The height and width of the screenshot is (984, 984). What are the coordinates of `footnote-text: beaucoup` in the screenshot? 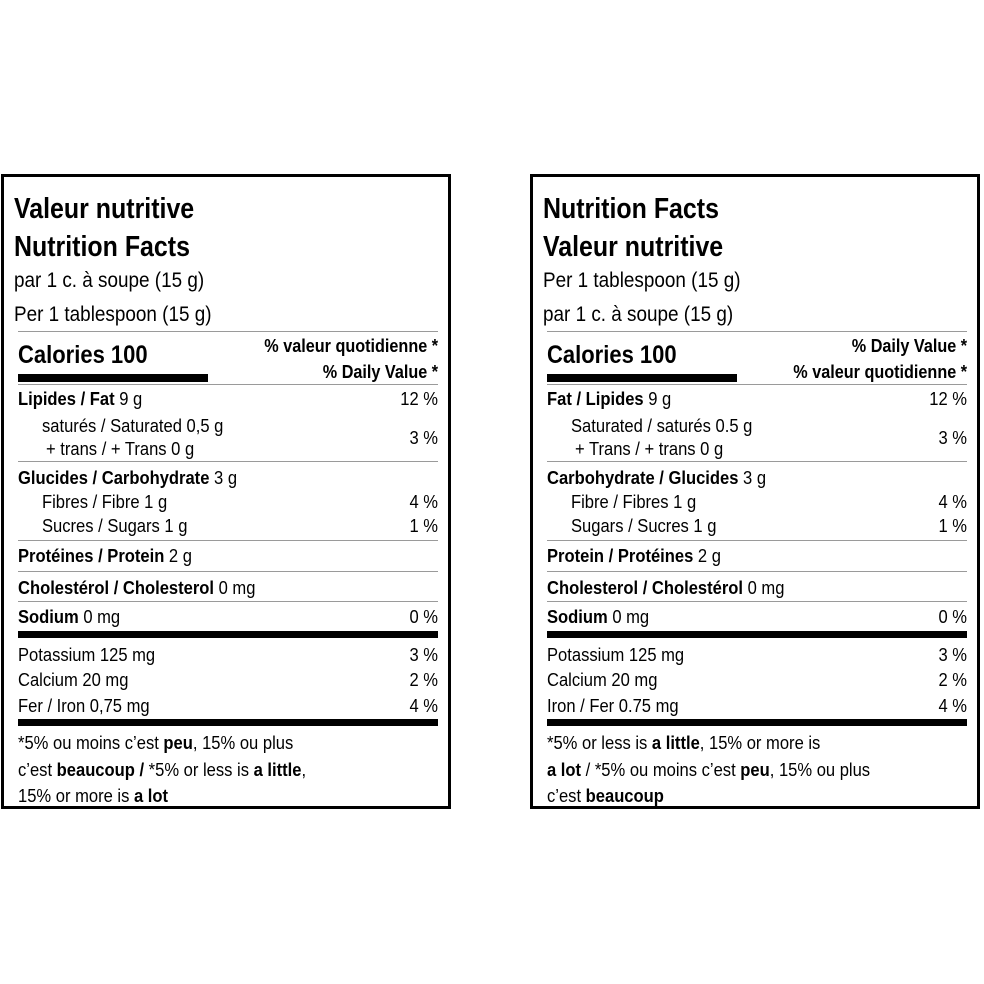 It's located at (624, 796).